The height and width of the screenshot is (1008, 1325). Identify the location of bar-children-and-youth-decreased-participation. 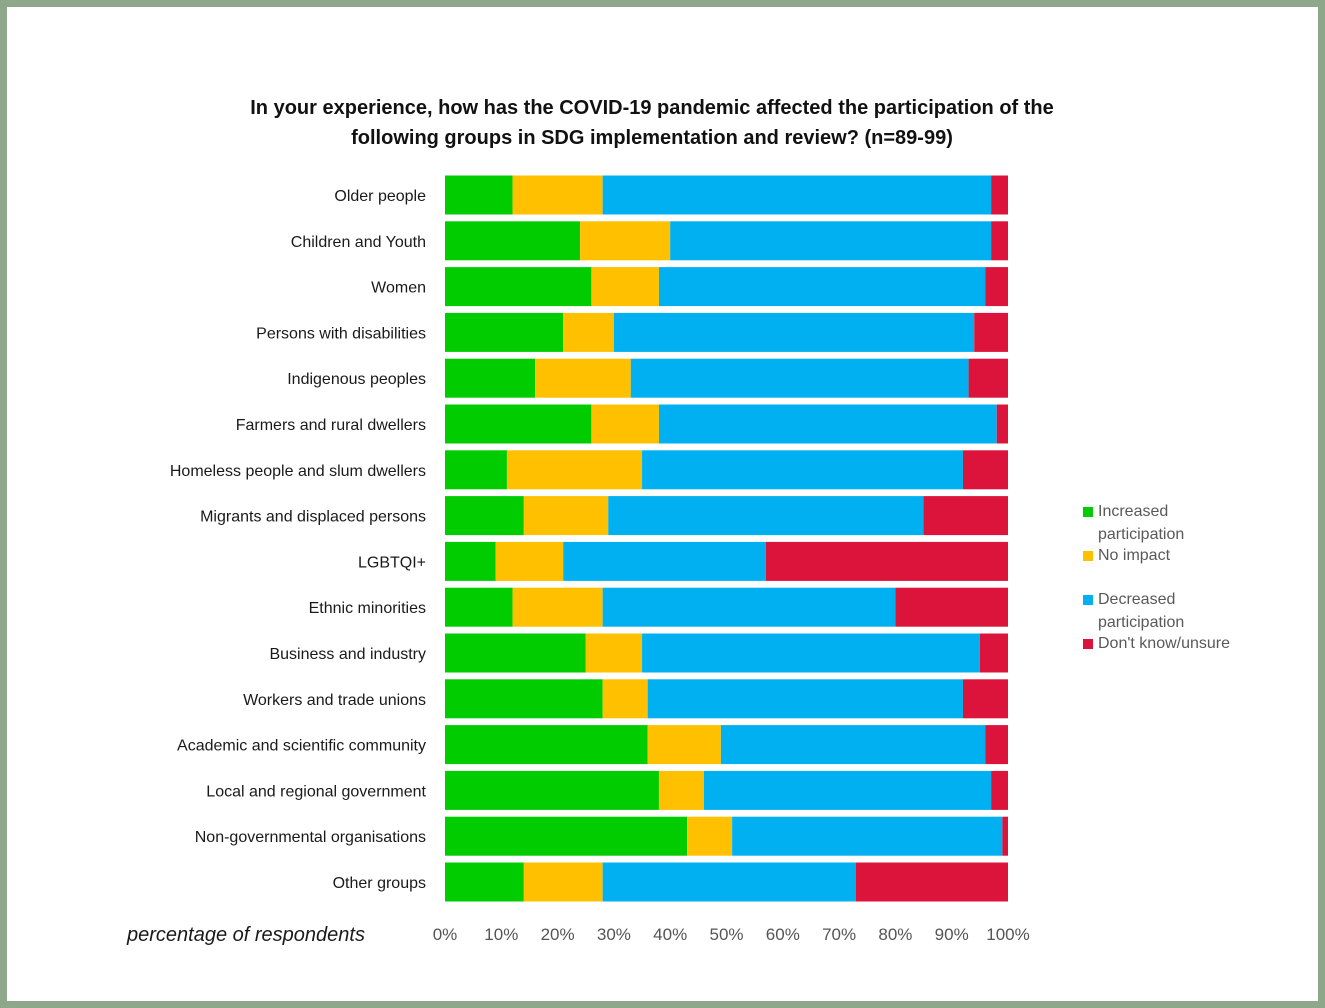
(831, 241).